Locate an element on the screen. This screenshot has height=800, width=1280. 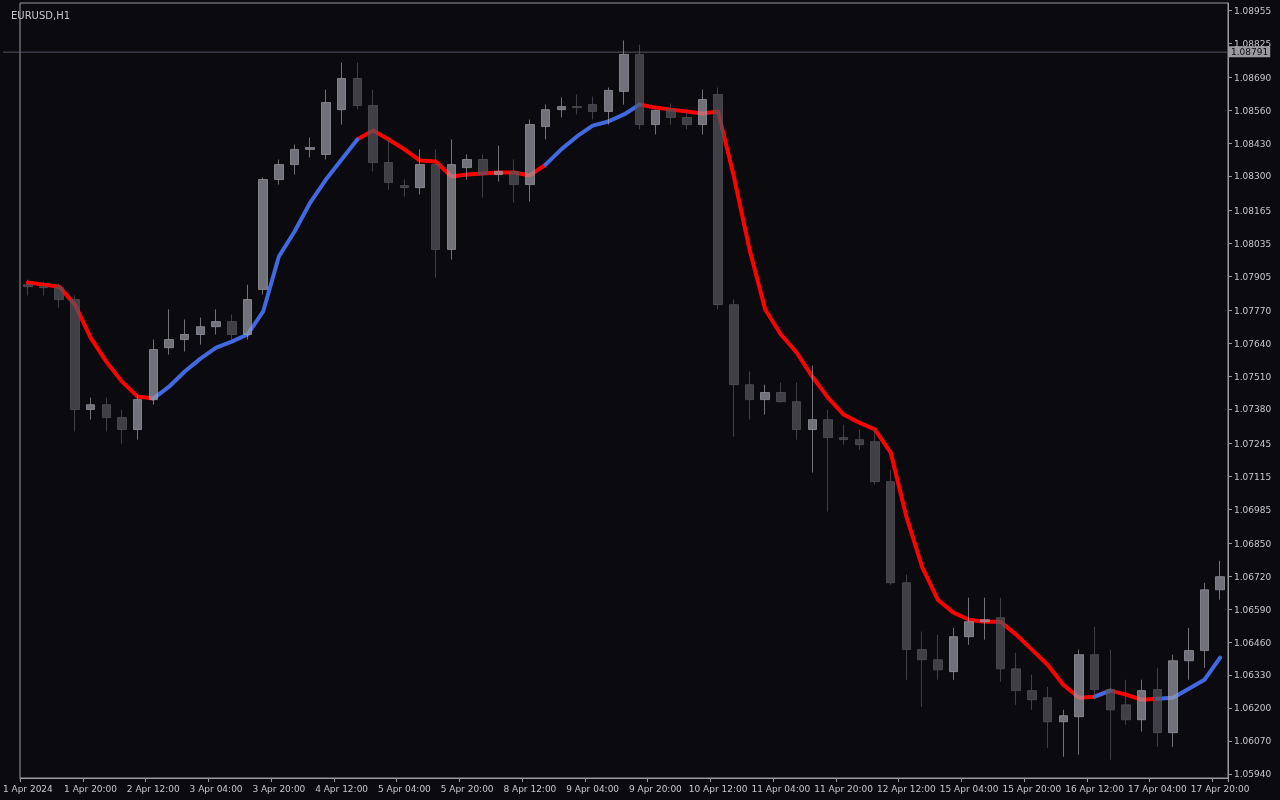
x-tick-label: 15 Apr 04:00 is located at coordinates (969, 788).